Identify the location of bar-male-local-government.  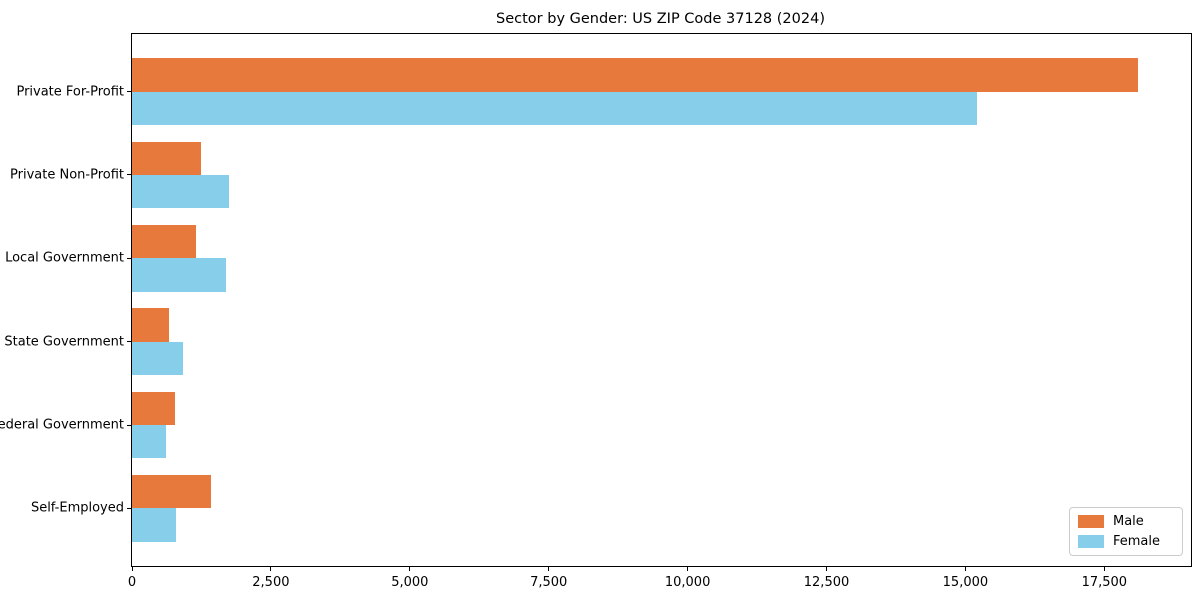
(164, 241).